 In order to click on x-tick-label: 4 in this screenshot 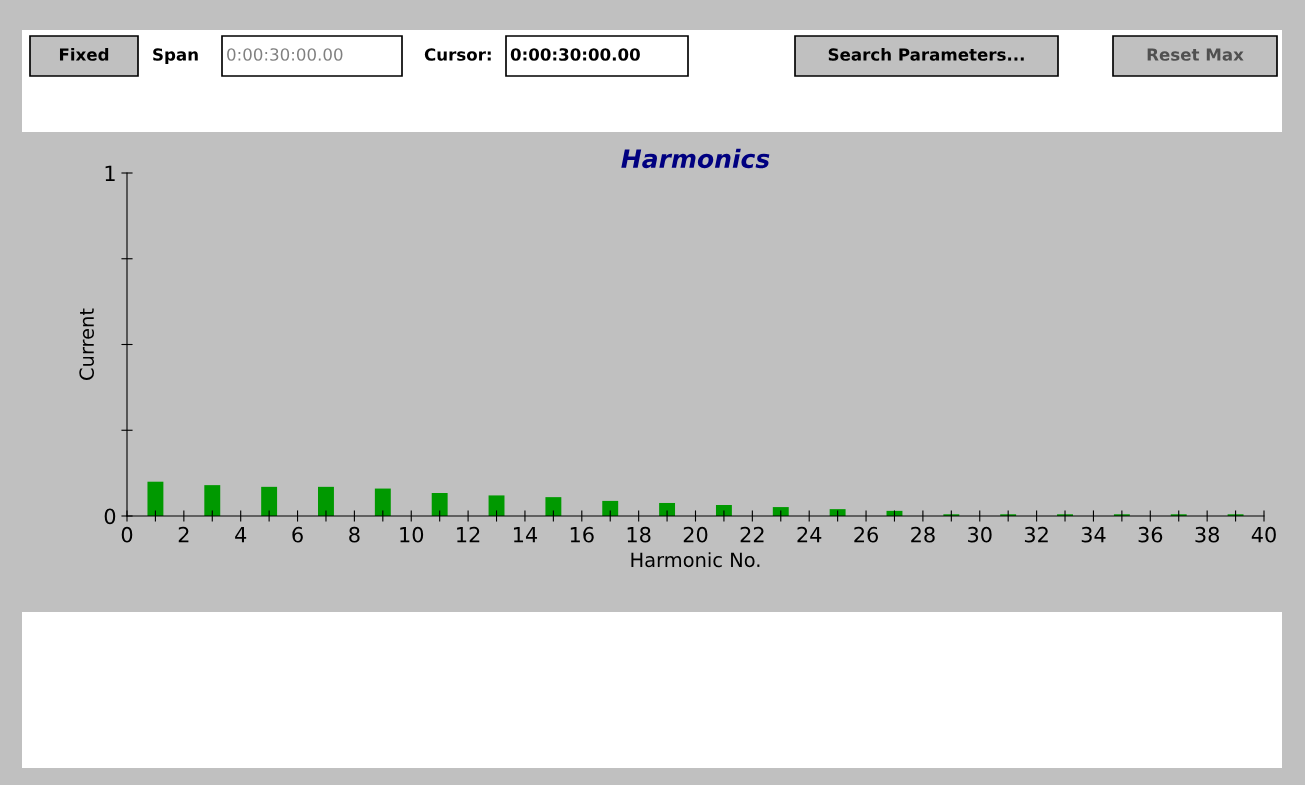, I will do `click(241, 535)`.